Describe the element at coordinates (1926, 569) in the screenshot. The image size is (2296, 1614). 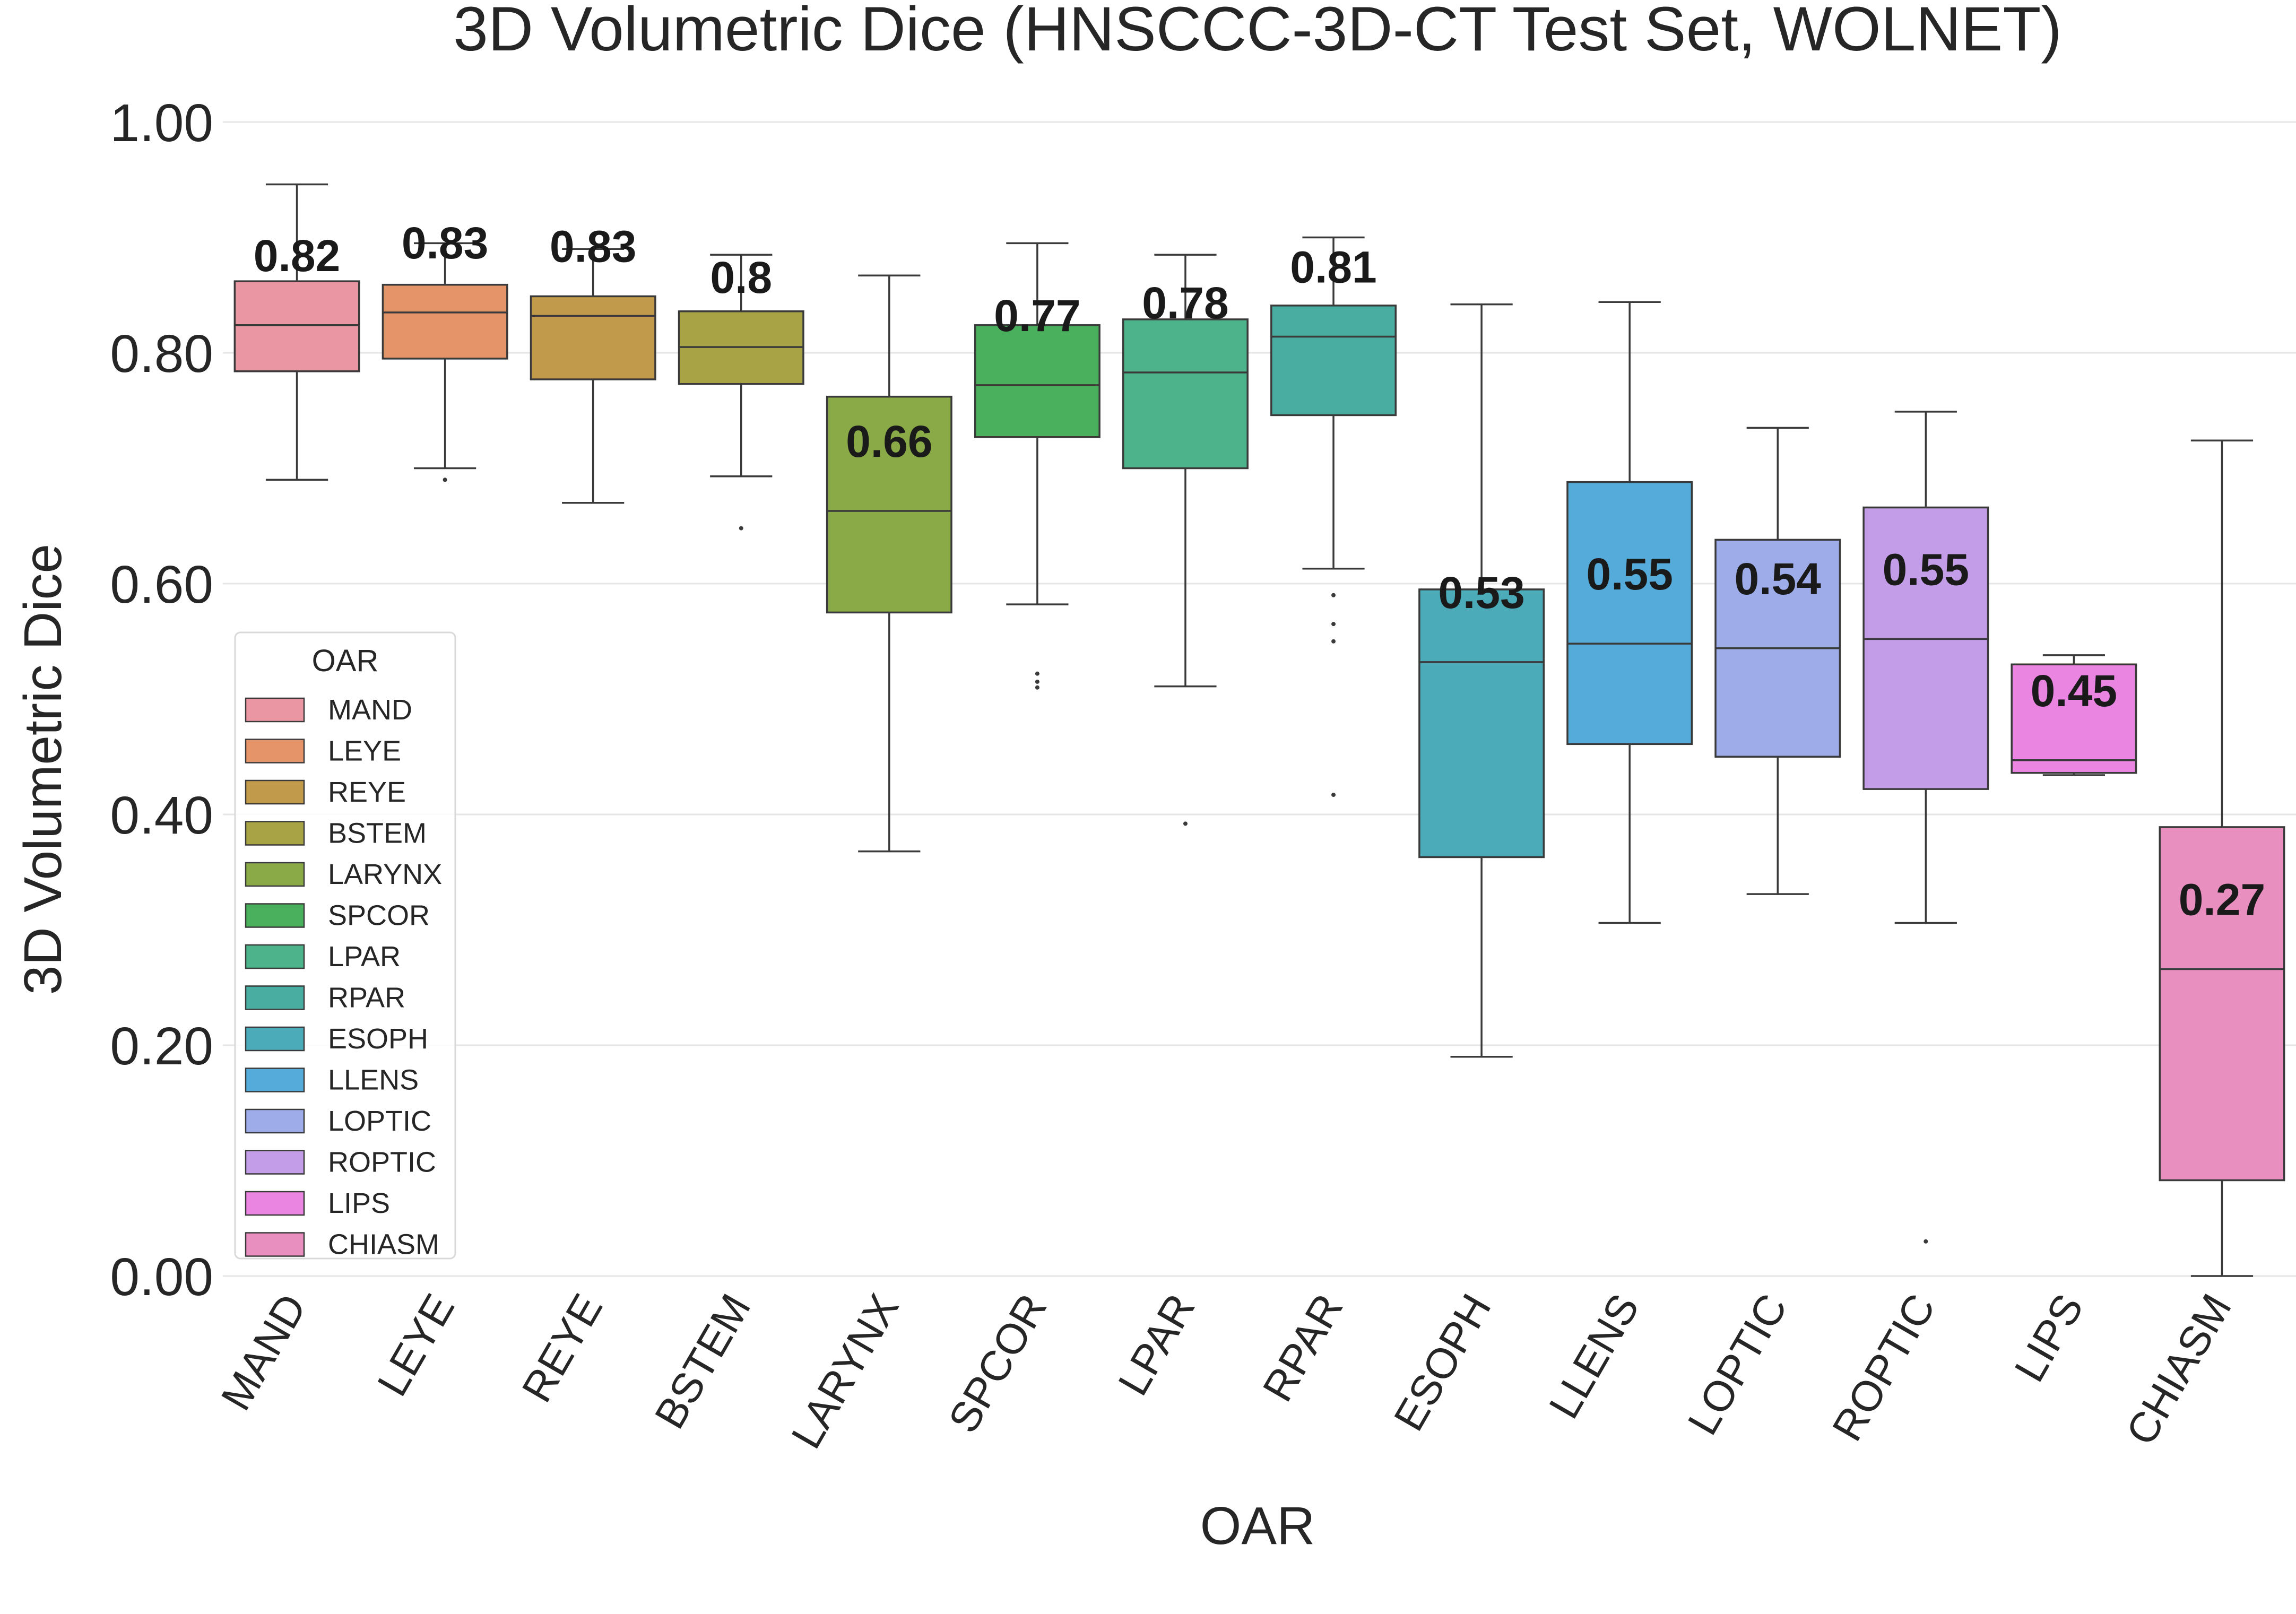
I see `mean-label-roptic: 0.55` at that location.